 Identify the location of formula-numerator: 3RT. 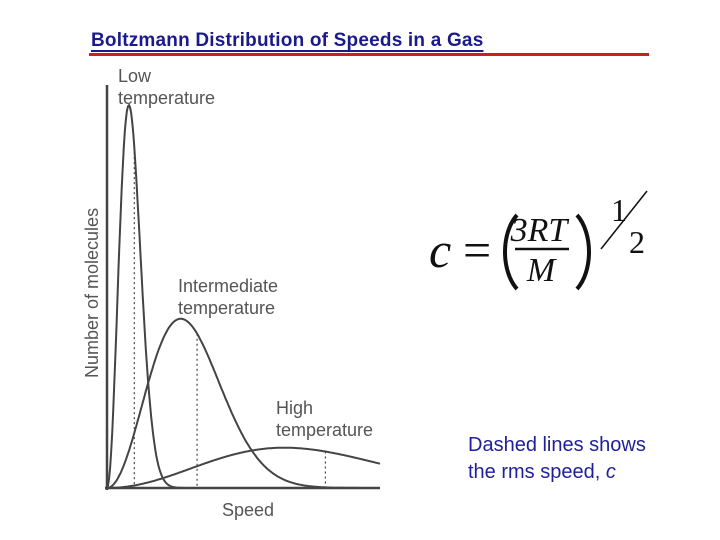
(540, 230).